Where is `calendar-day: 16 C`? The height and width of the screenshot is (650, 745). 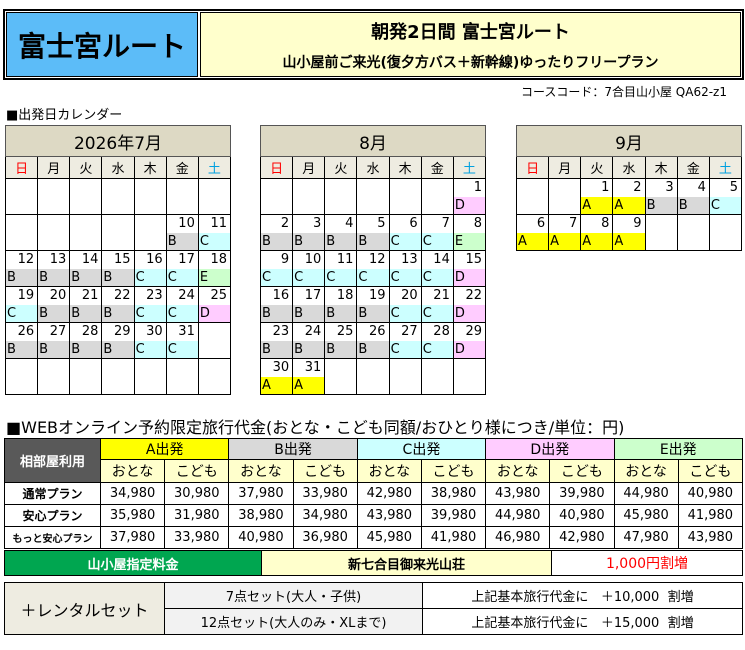 calendar-day: 16 C is located at coordinates (150, 268).